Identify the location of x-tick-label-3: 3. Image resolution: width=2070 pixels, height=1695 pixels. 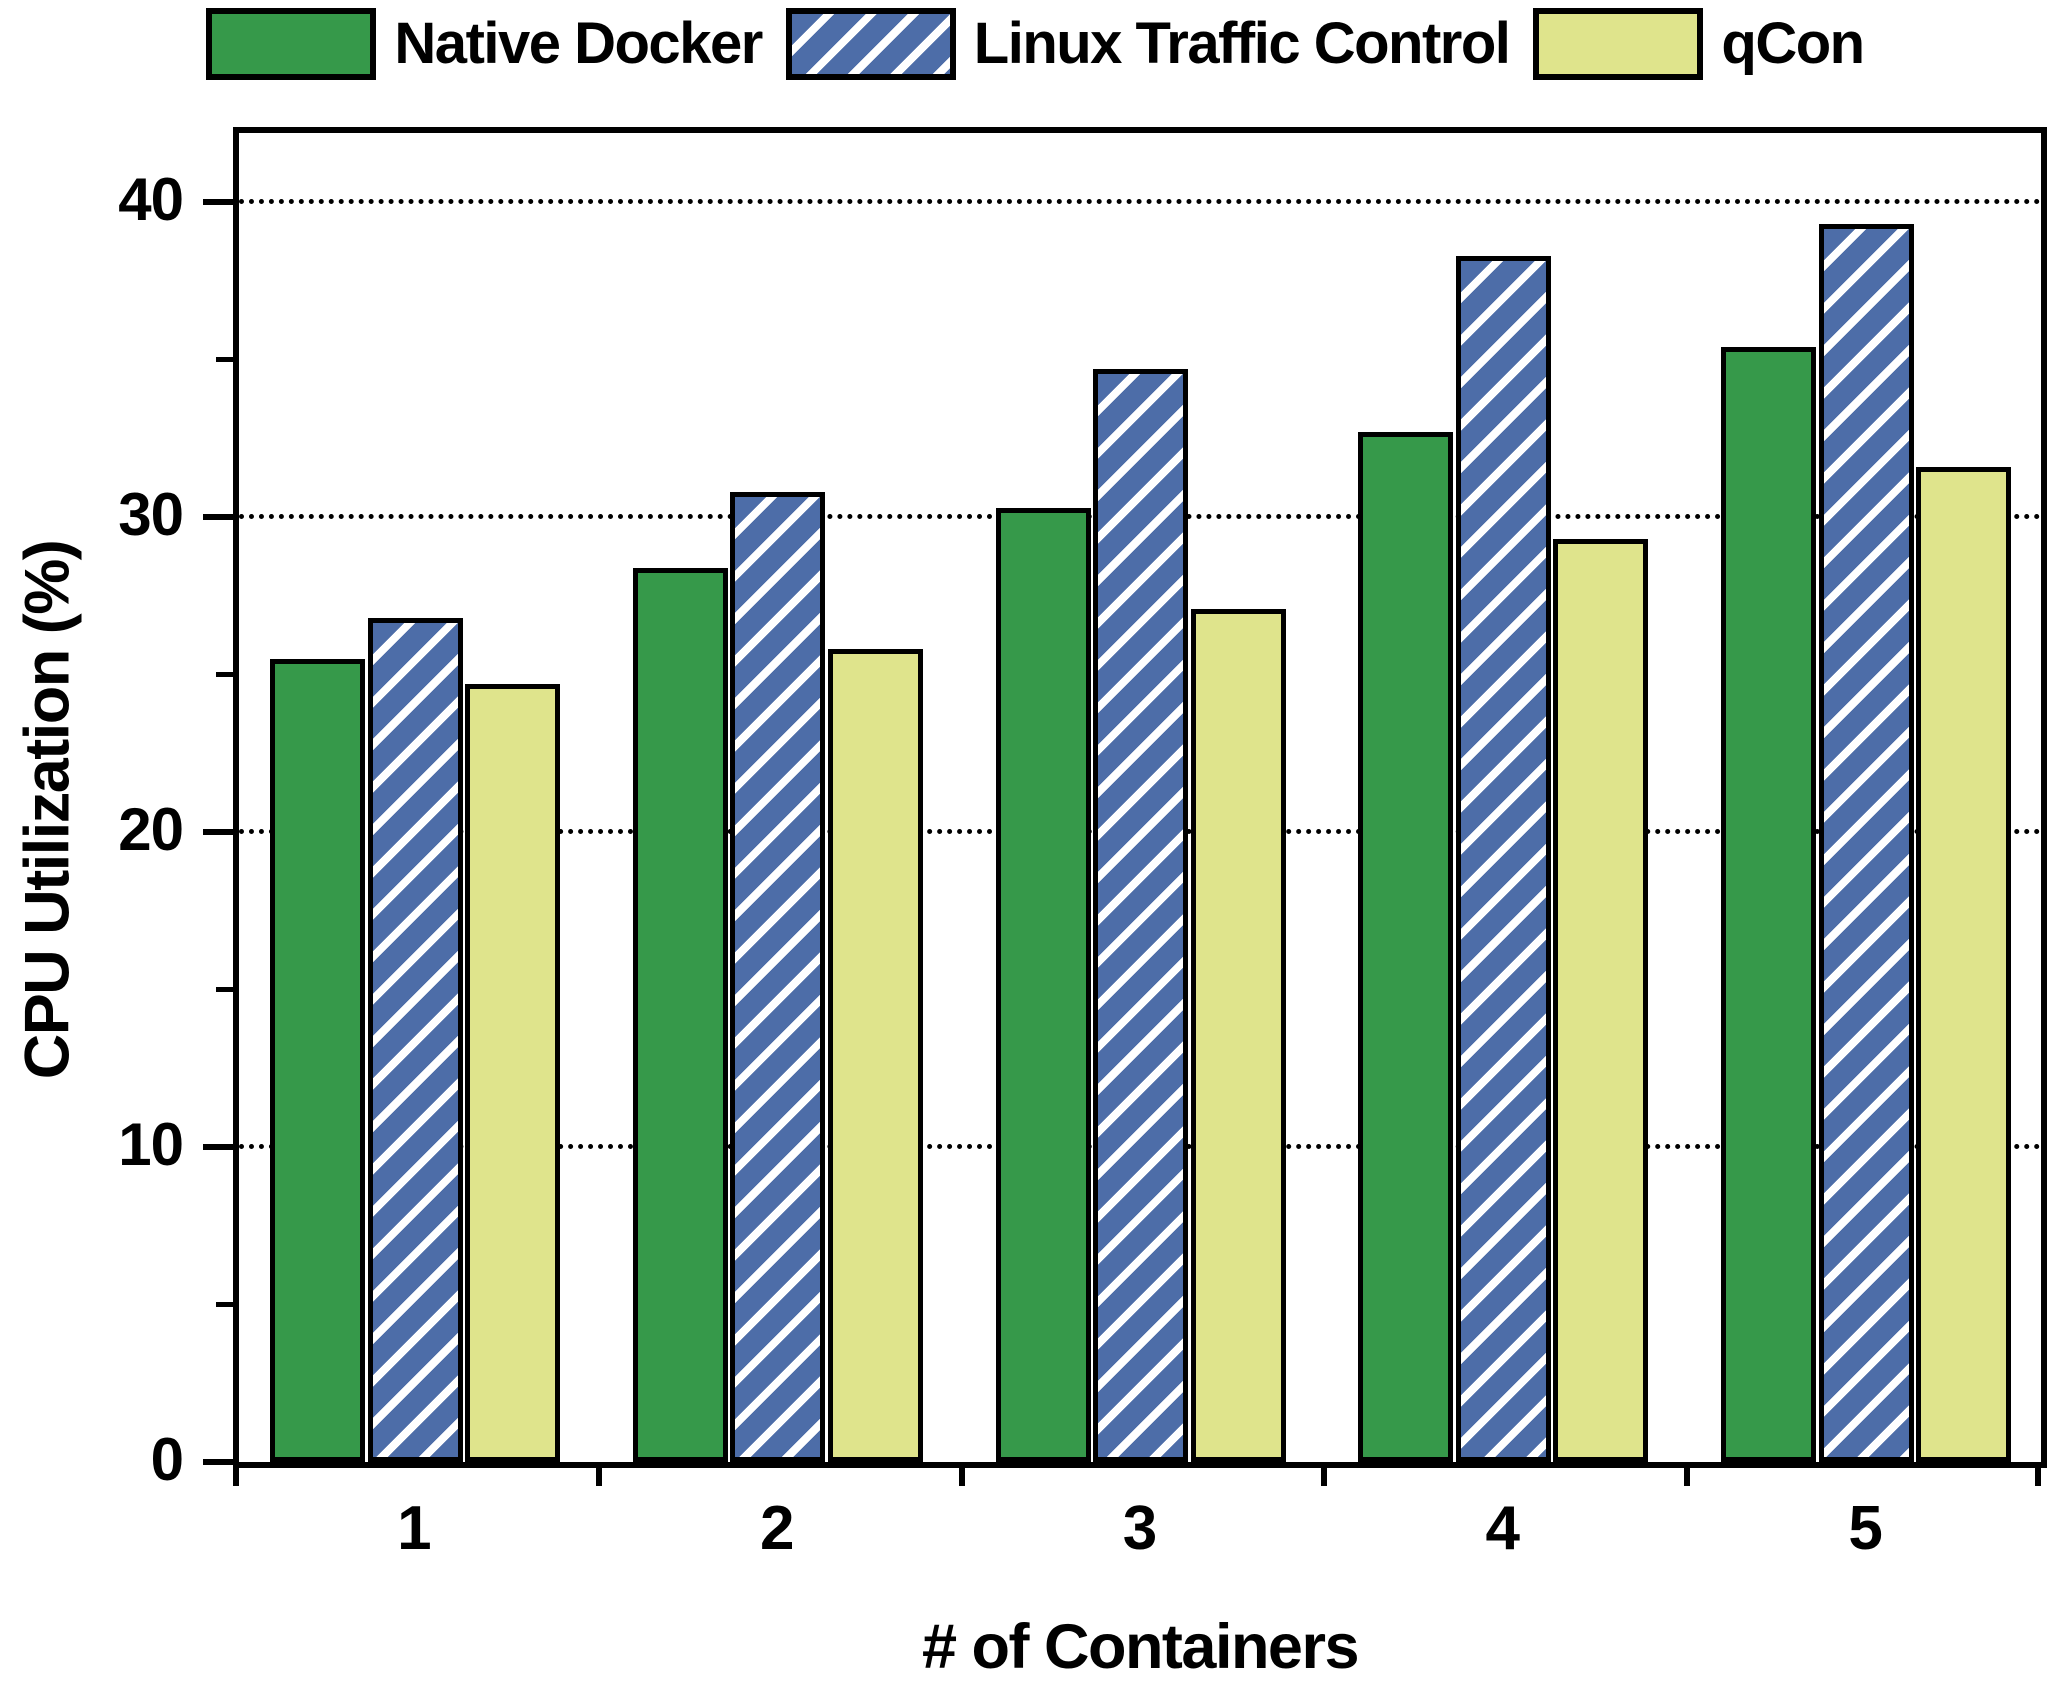
(1140, 1528).